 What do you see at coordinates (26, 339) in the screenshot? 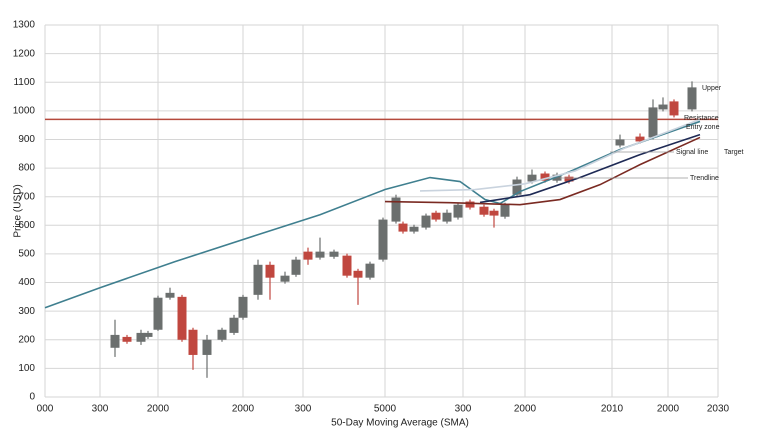
I see `y-tick-label: 200` at bounding box center [26, 339].